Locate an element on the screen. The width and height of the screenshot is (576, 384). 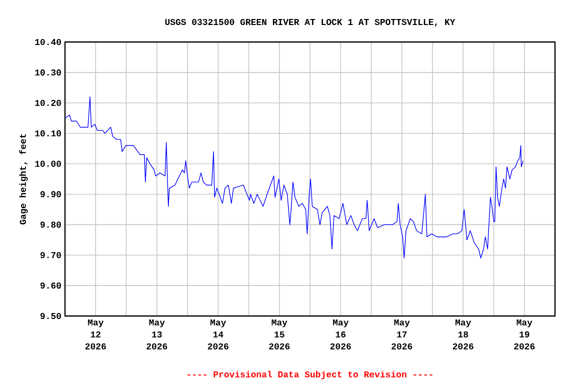
x-tick-label: May 15 2026 is located at coordinates (279, 335).